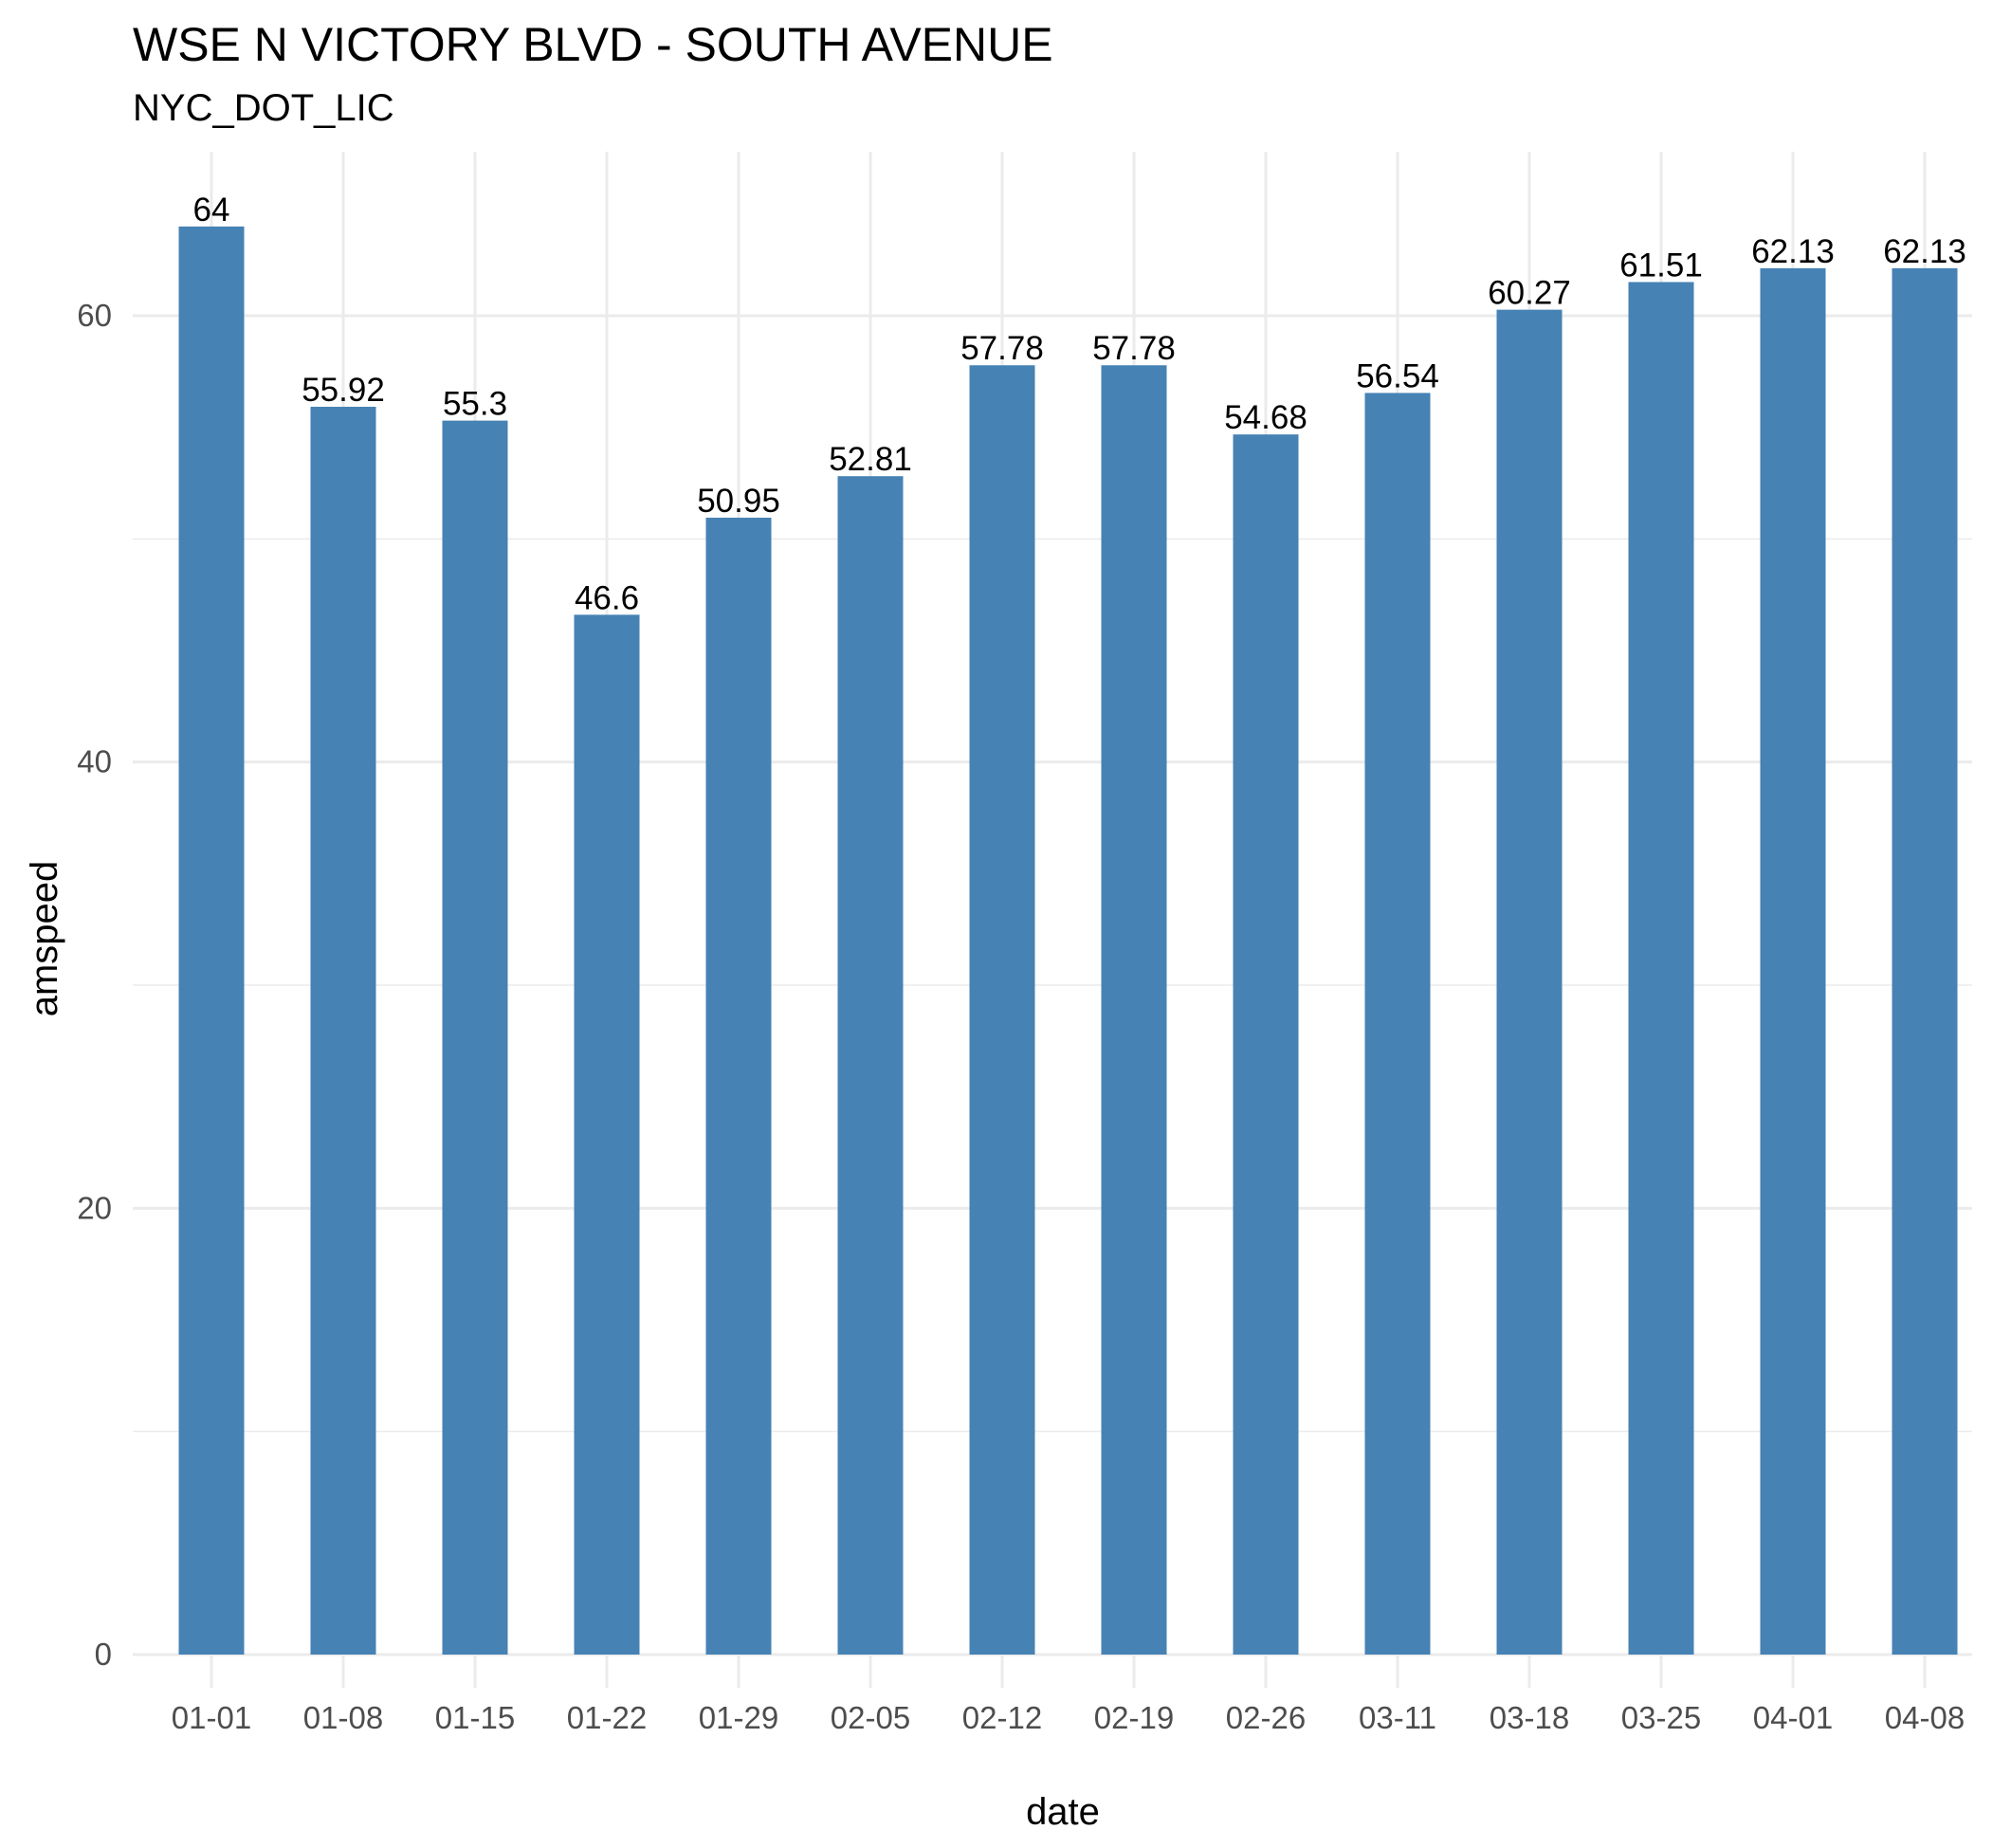 The image size is (2011, 1848). I want to click on data-label: 52.81, so click(870, 459).